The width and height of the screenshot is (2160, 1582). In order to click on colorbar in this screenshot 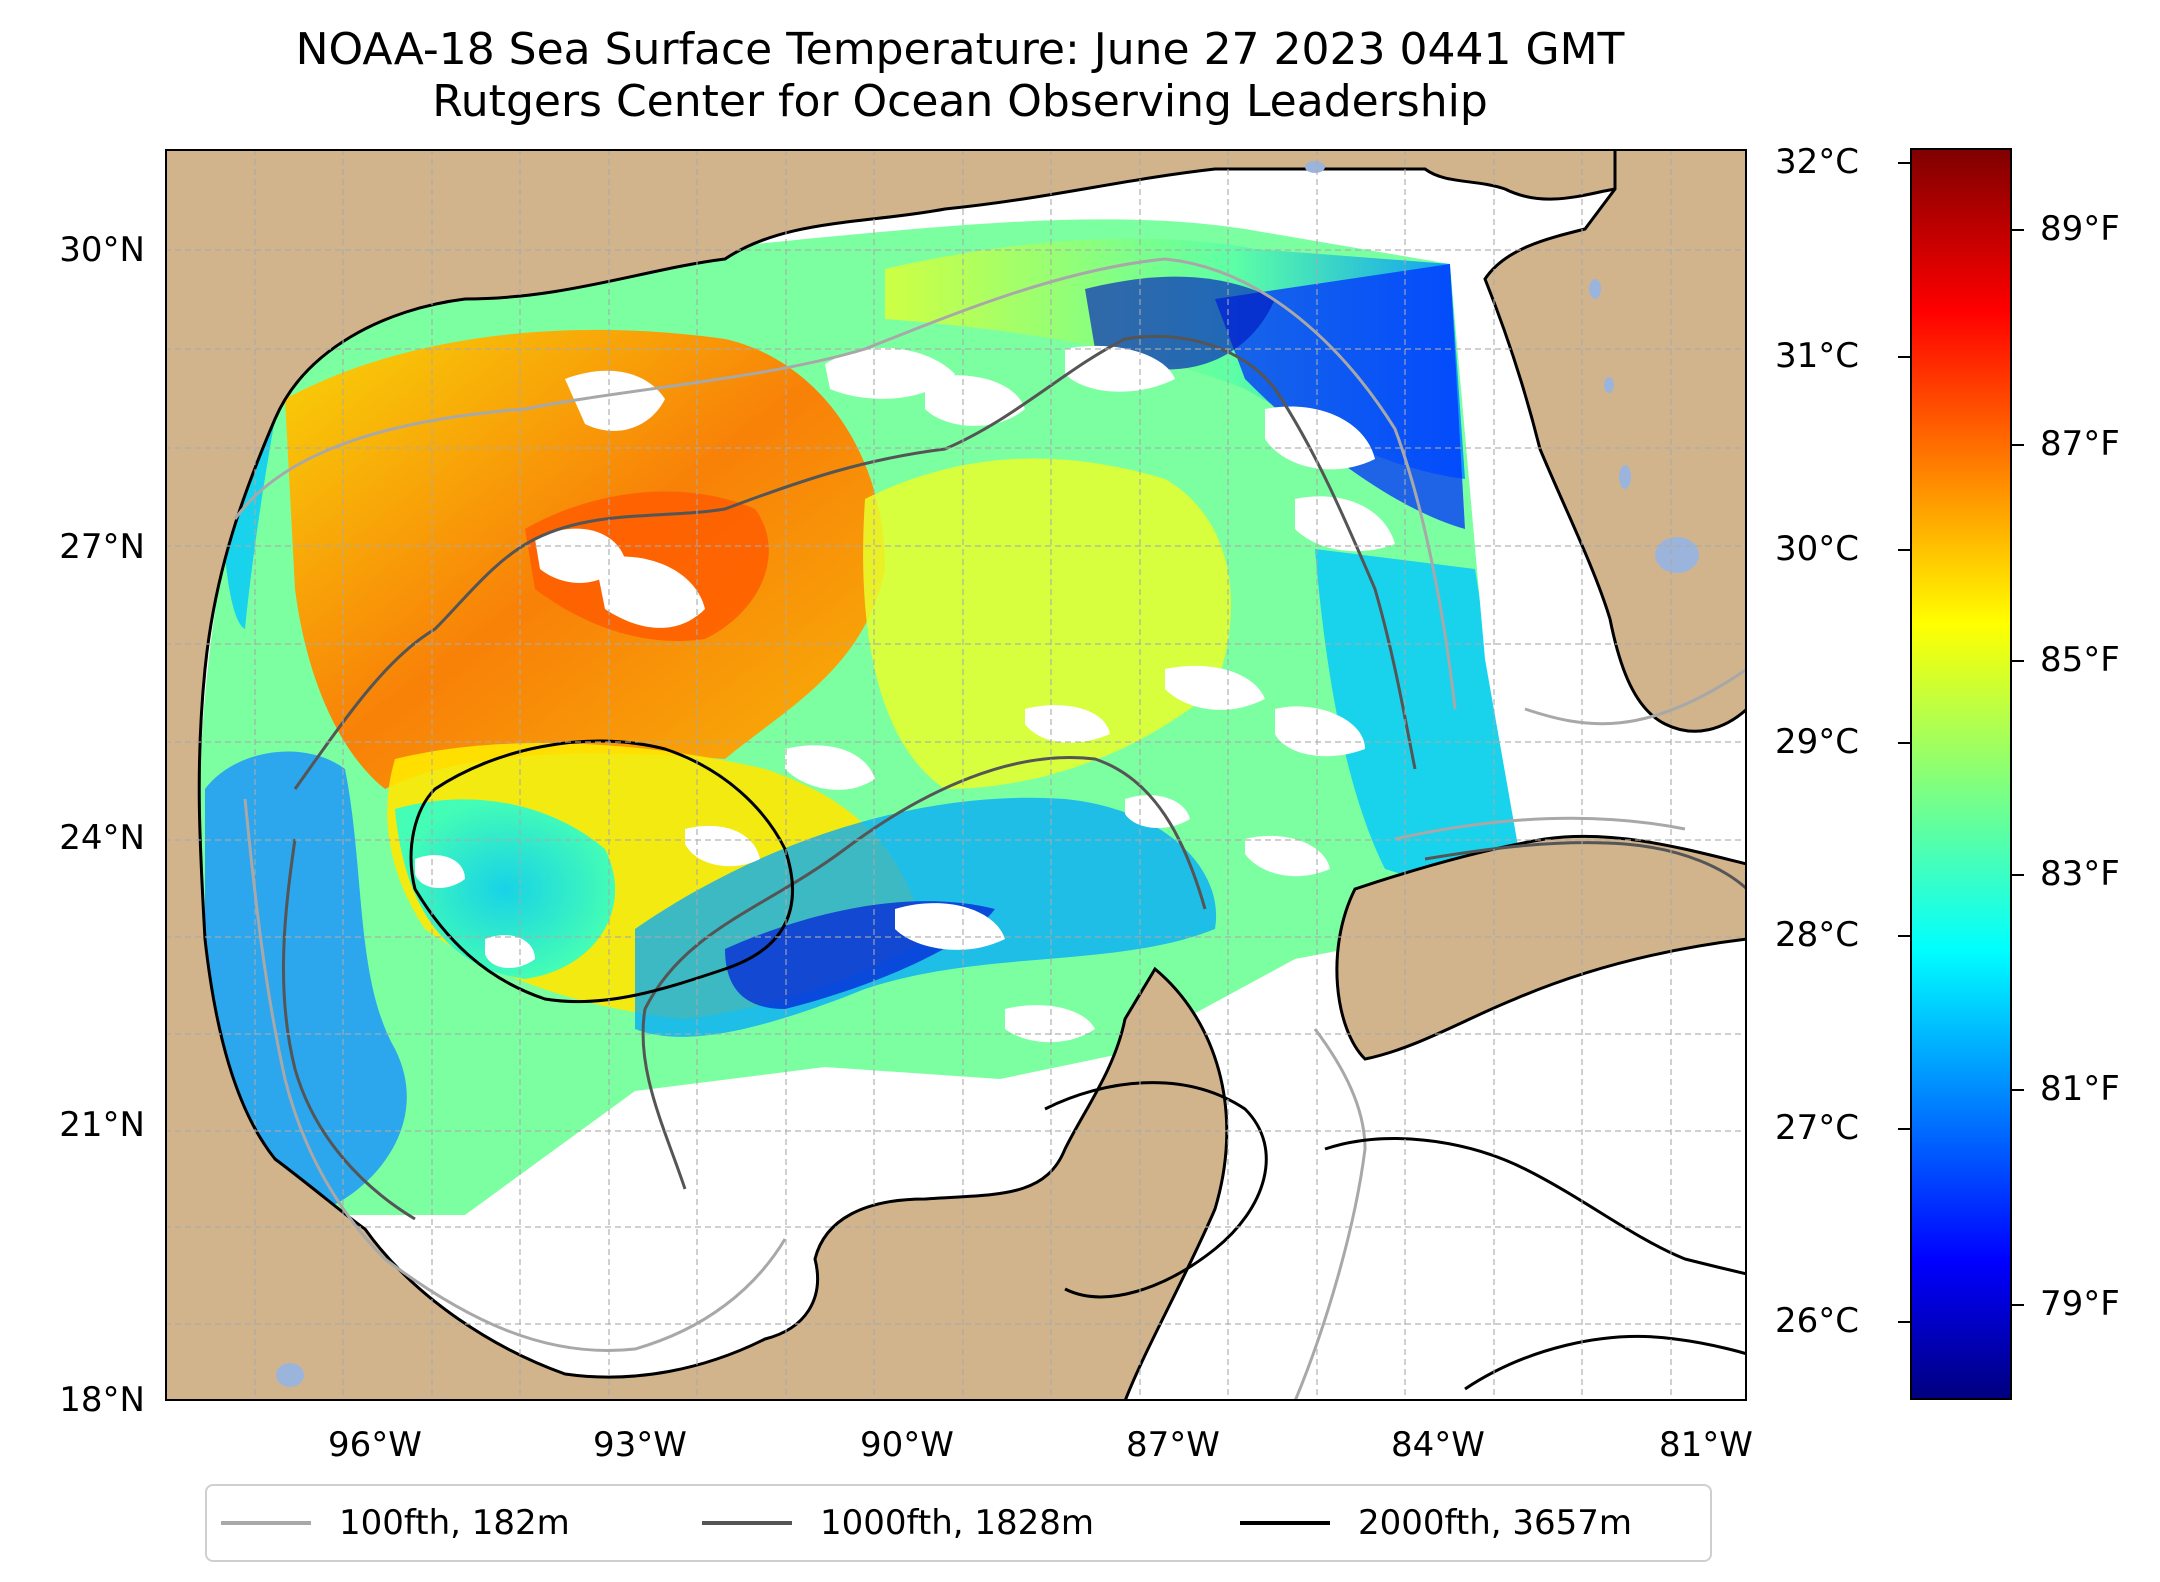, I will do `click(1956, 774)`.